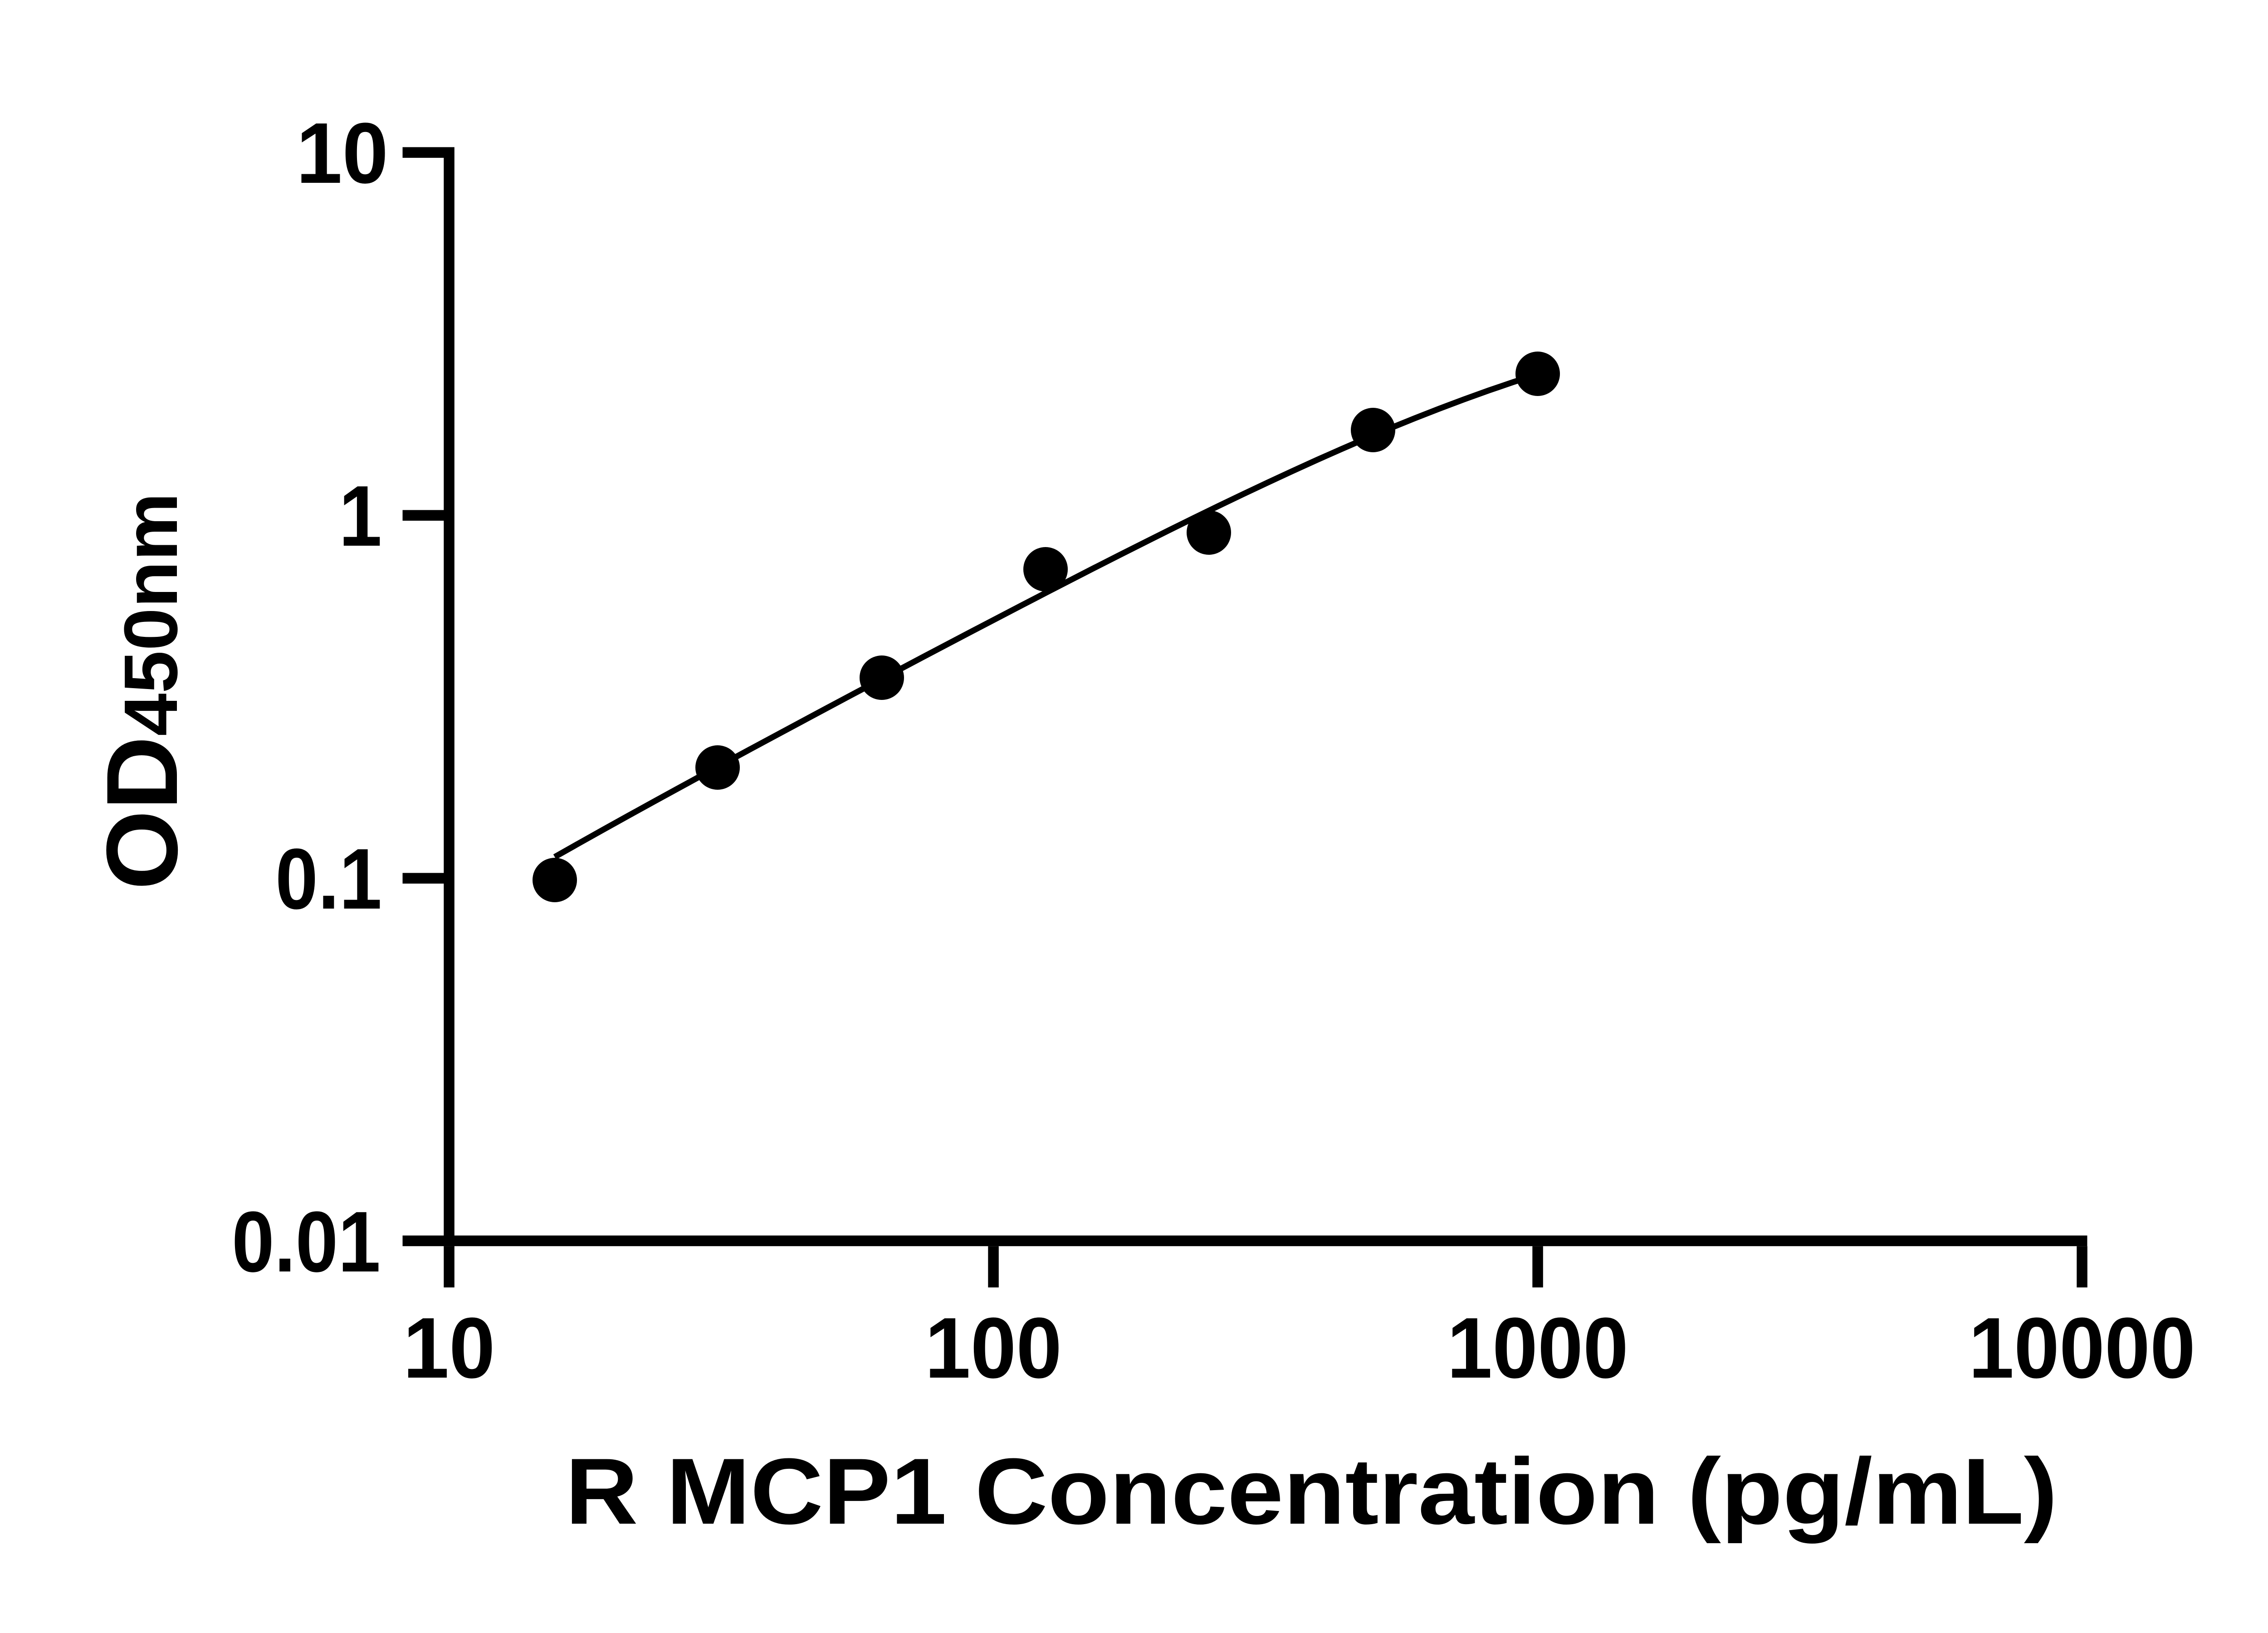  Describe the element at coordinates (143, 691) in the screenshot. I see `svg-text: OD450nm` at that location.